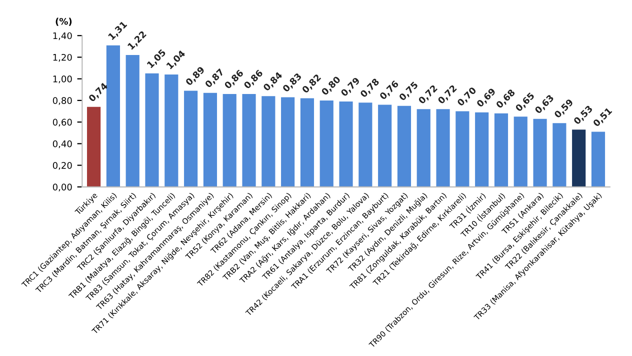 This screenshot has height=356, width=632. Describe the element at coordinates (62, 101) in the screenshot. I see `y-tick-label: 0,80` at that location.